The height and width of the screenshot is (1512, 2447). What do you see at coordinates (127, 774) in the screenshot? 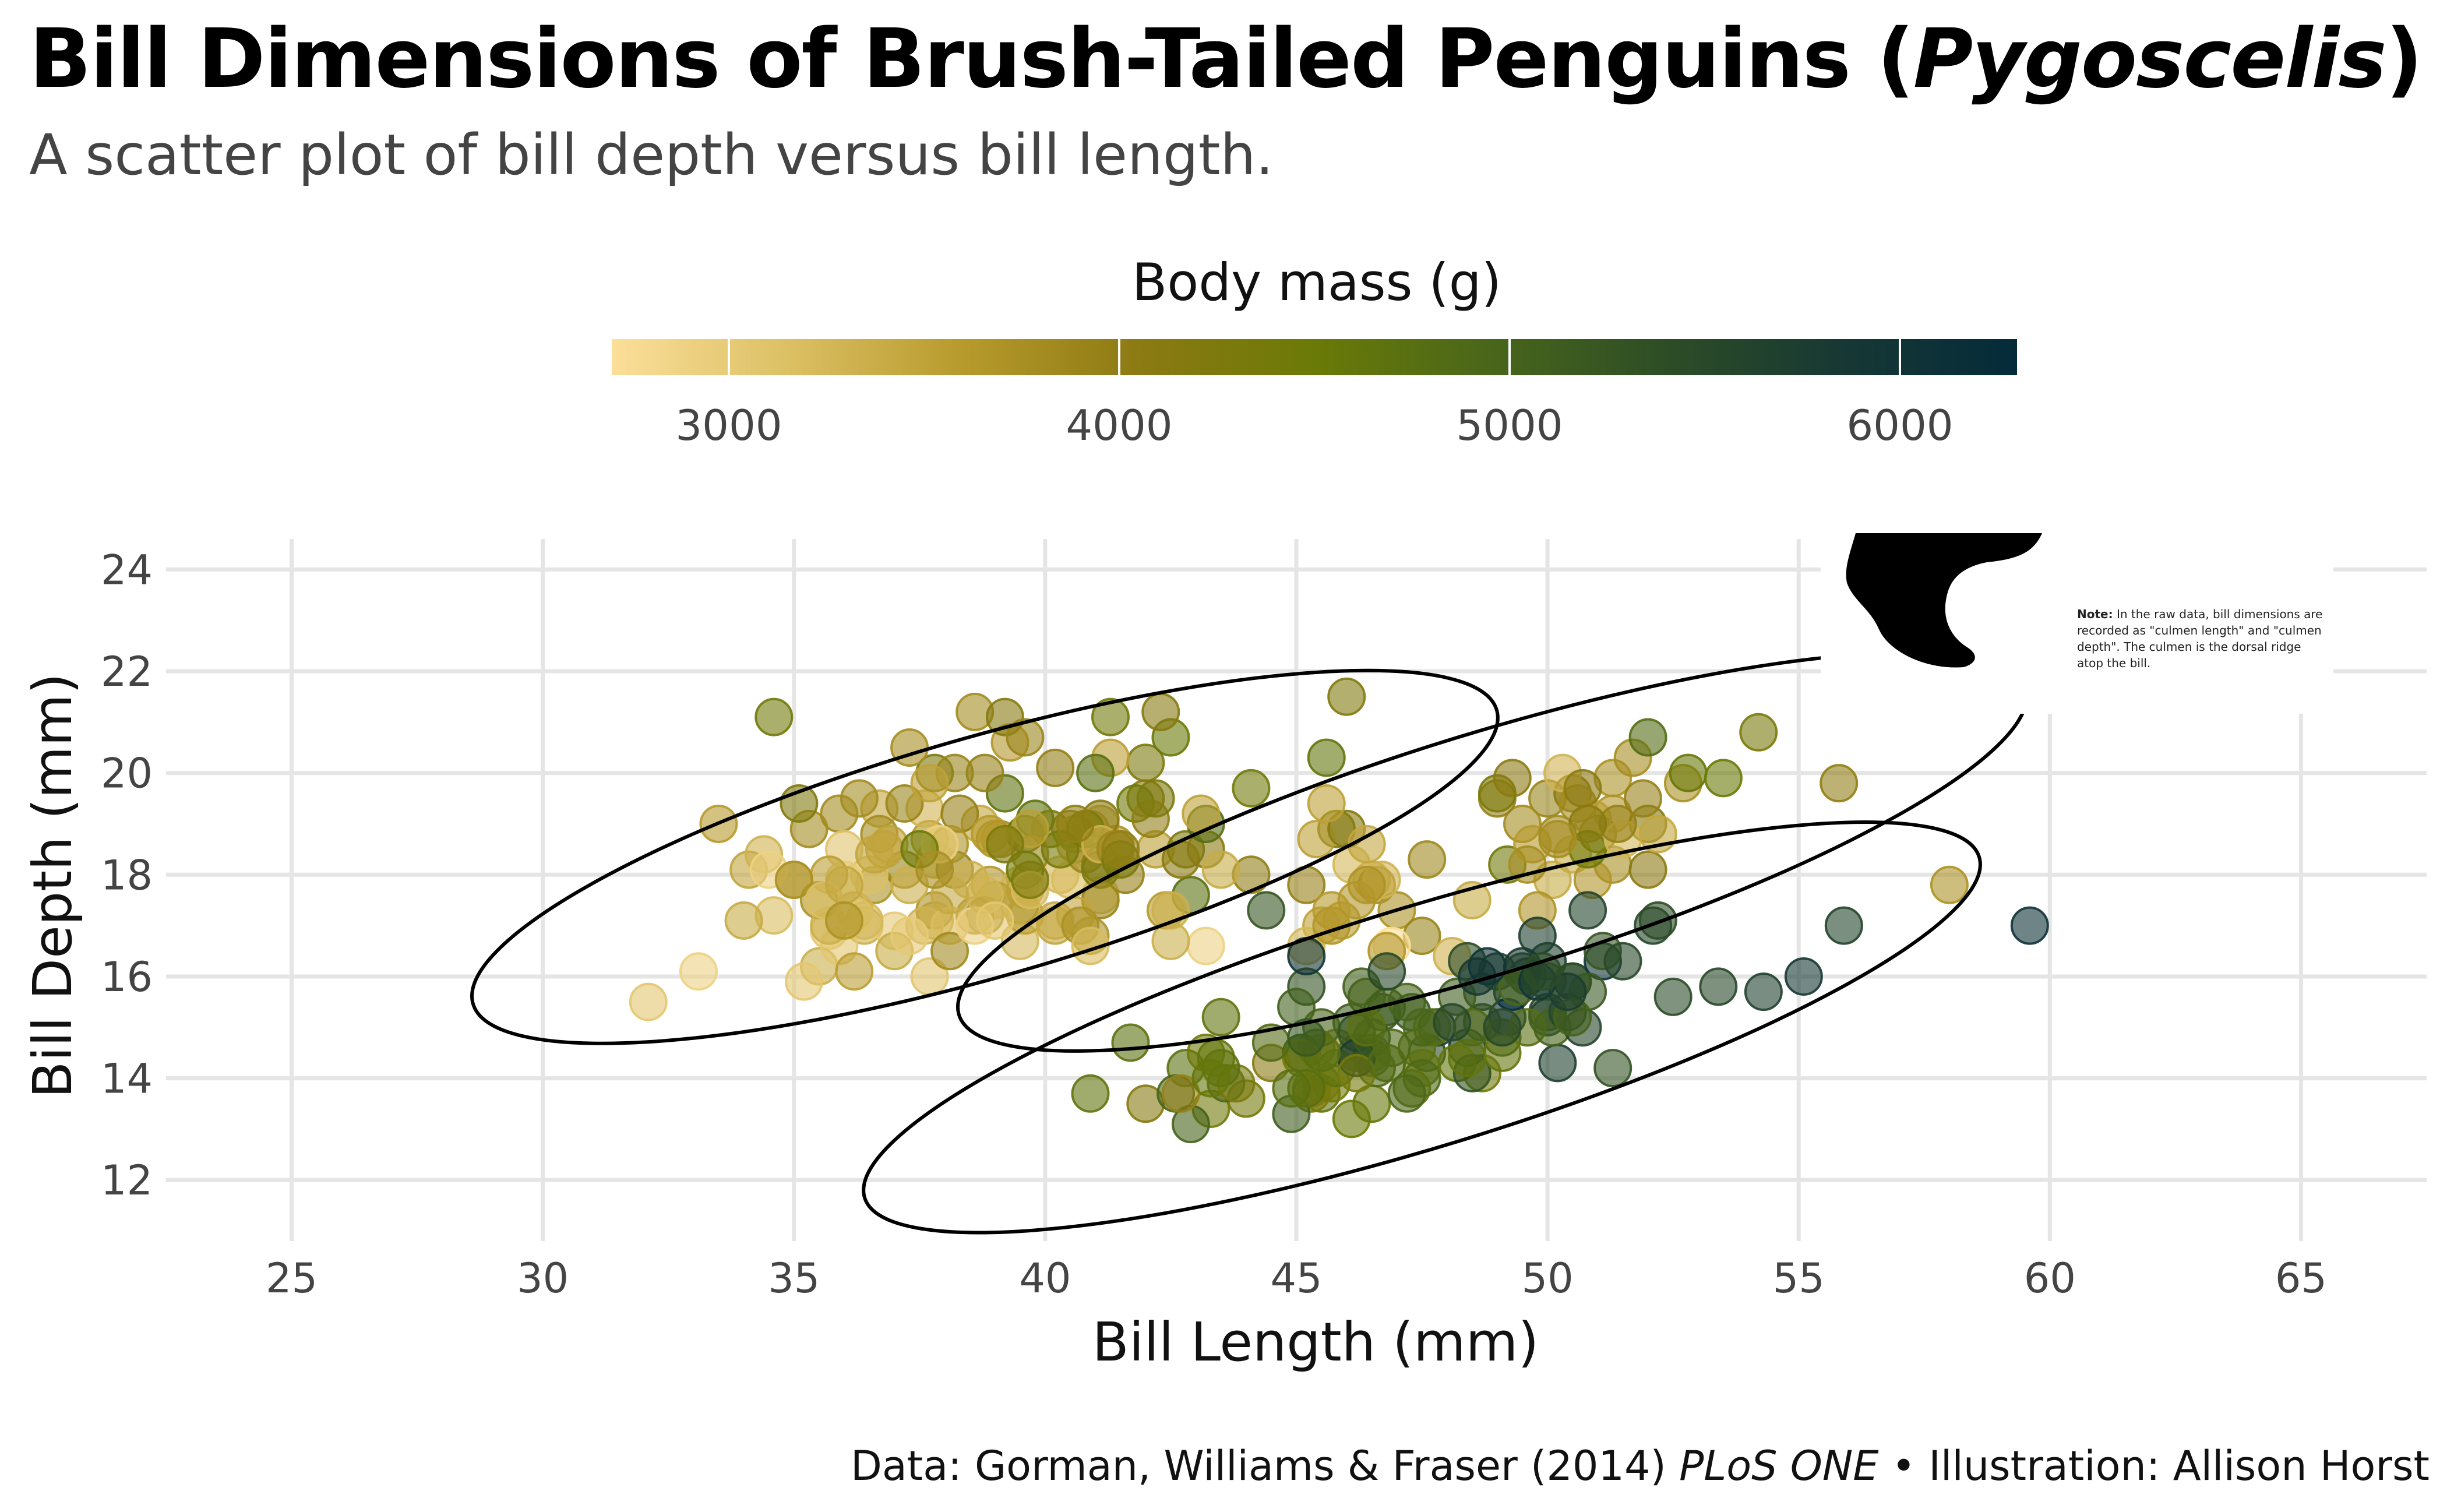
I see `y-tick-label: 20` at bounding box center [127, 774].